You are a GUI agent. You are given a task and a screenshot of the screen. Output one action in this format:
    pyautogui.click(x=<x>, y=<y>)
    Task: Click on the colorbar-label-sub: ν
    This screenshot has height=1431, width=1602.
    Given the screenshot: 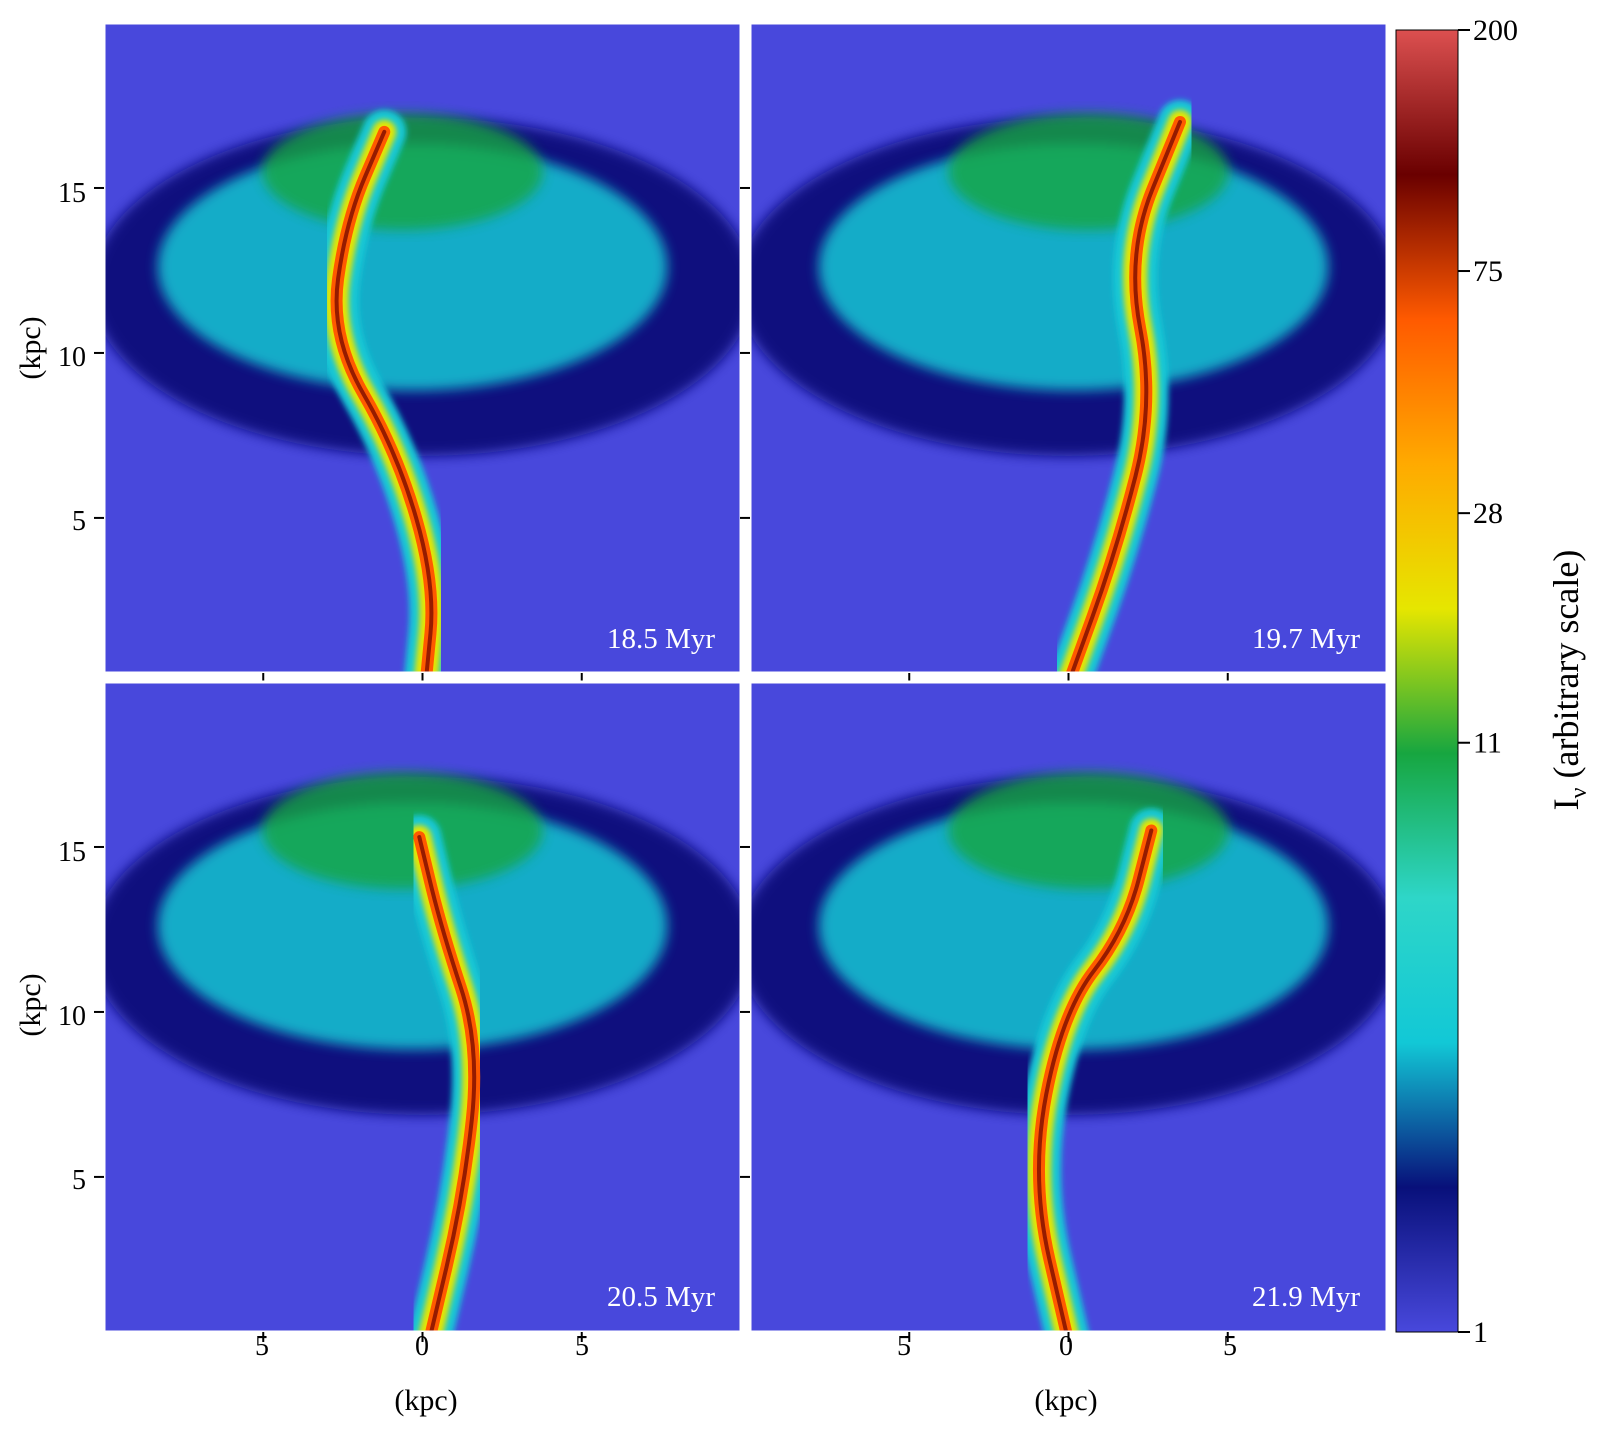 What is the action you would take?
    pyautogui.click(x=1579, y=792)
    